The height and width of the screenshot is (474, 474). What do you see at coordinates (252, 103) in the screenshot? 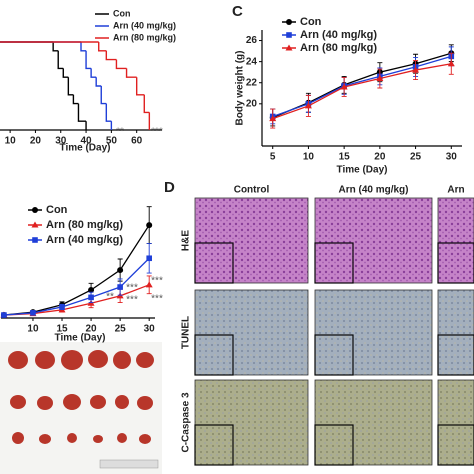
I see `y-tick-label: 20` at bounding box center [252, 103].